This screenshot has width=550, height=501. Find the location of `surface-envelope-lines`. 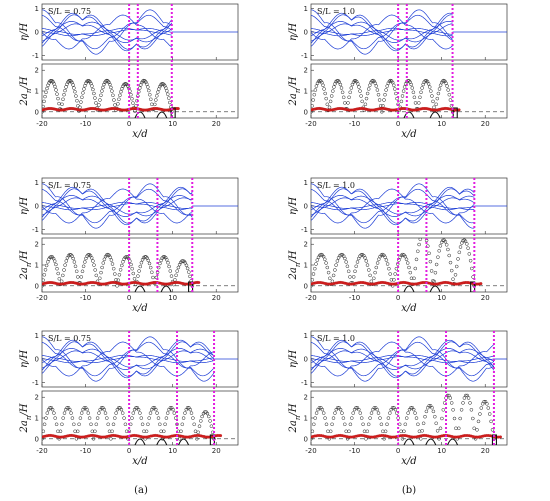

surface-envelope-lines is located at coordinates (140, 32).